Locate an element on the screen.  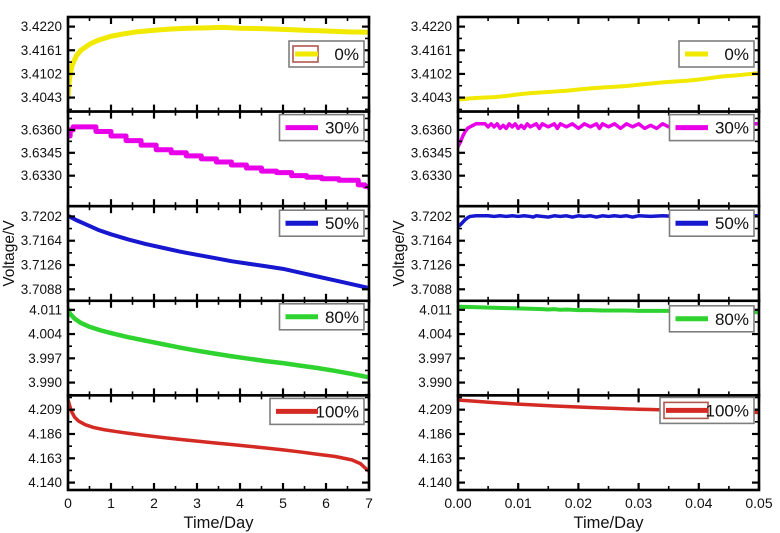
x-tick-label: 0.00 is located at coordinates (457, 503).